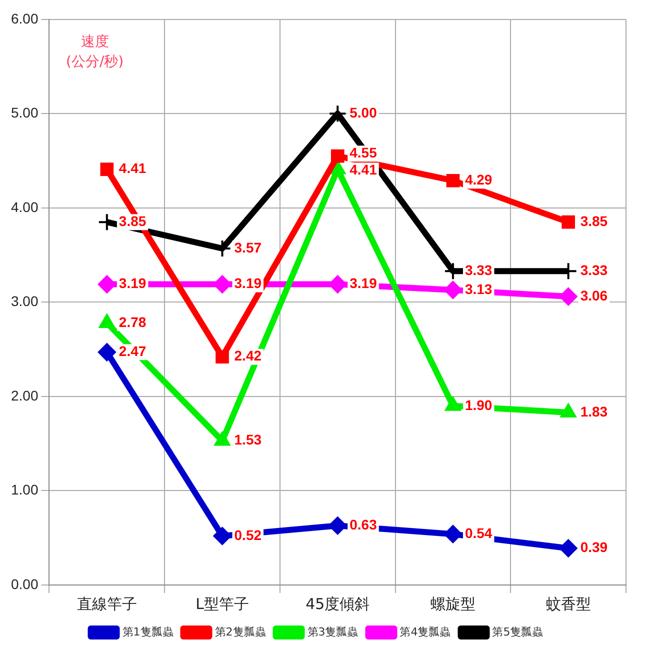  I want to click on y-axis-title: 速度 (公分/秒), so click(95, 52).